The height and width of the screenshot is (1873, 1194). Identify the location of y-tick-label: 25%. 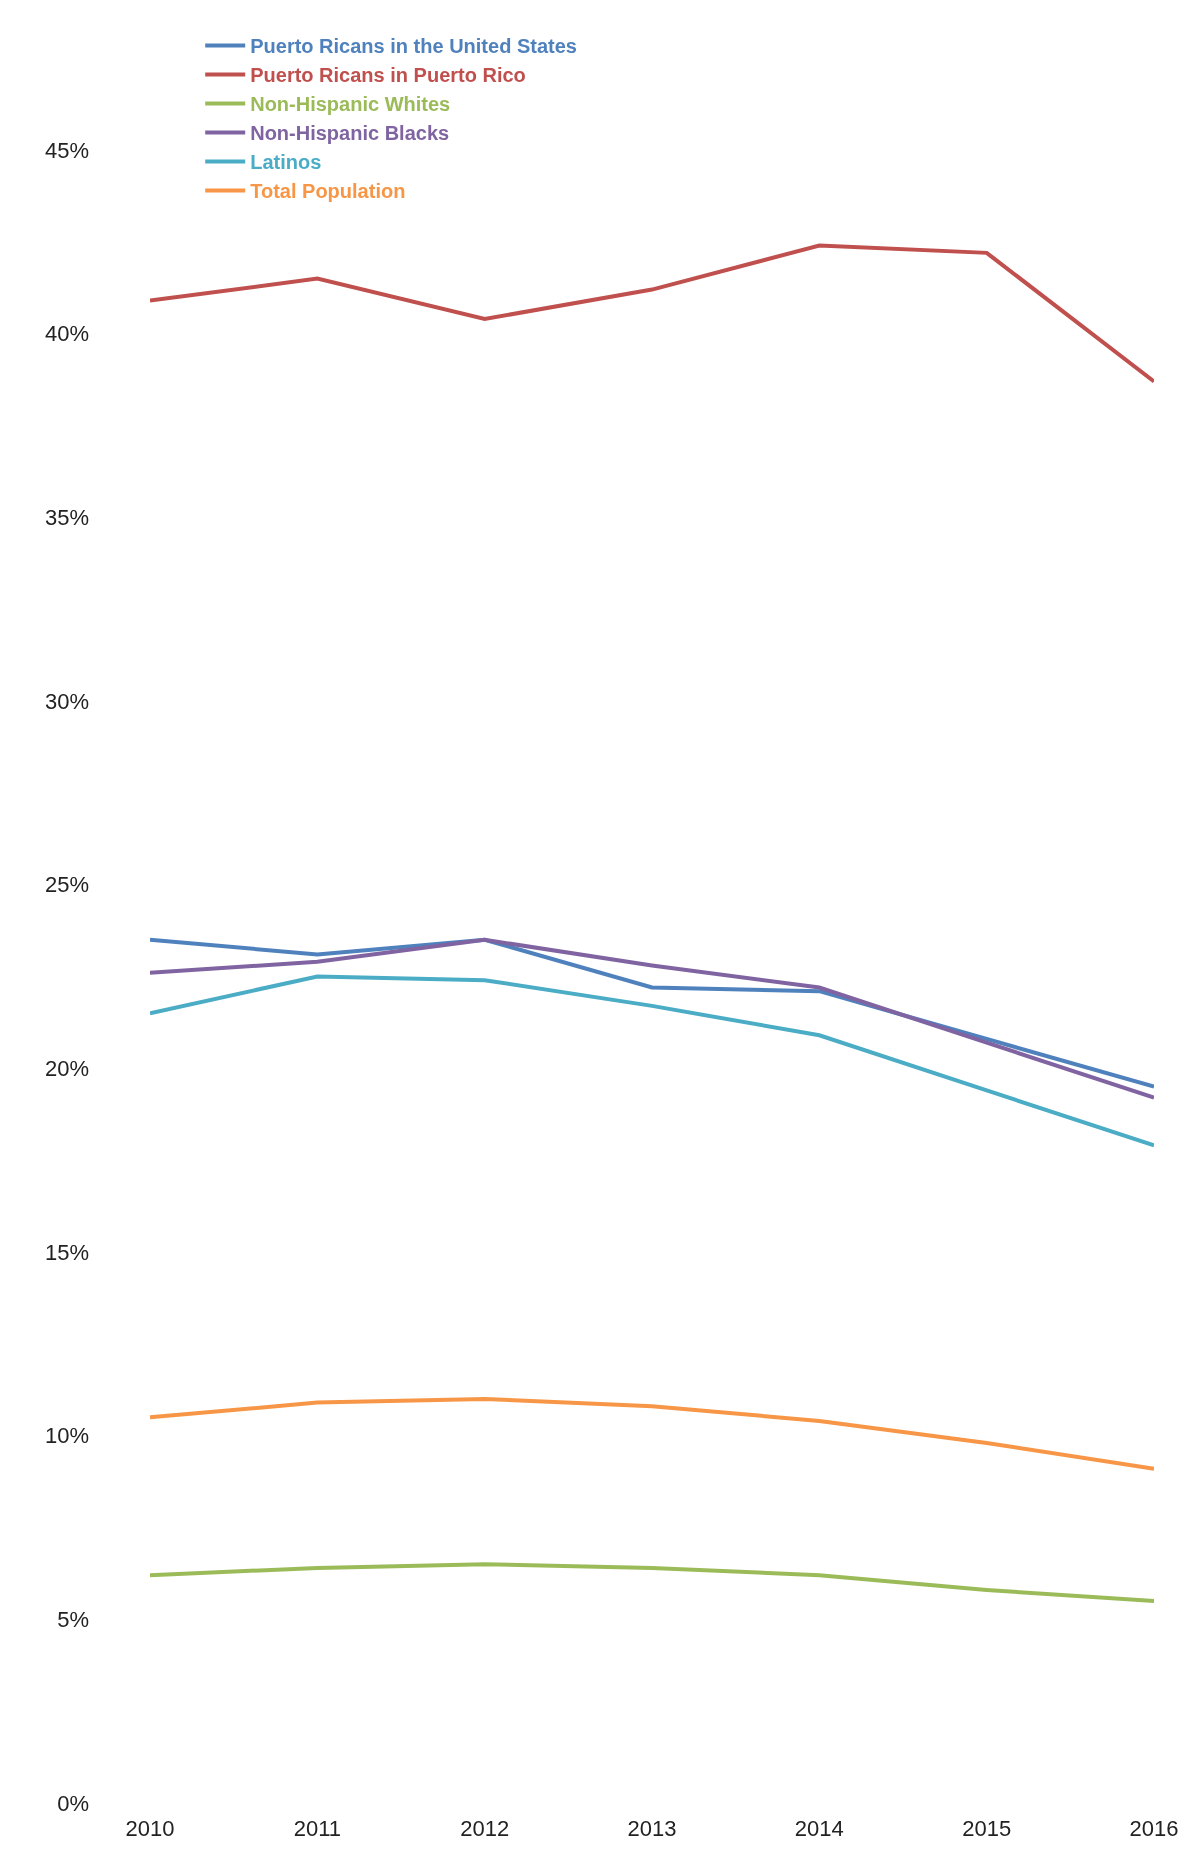
(66, 885).